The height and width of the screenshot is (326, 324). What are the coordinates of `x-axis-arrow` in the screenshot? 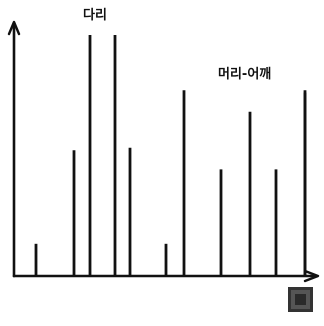 It's located at (311, 276).